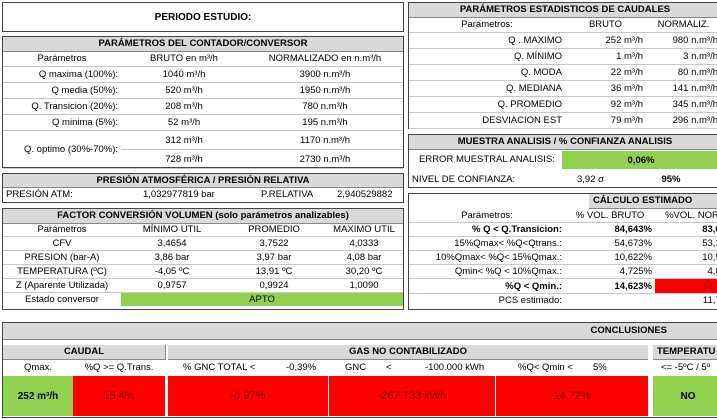 The height and width of the screenshot is (419, 717). Describe the element at coordinates (184, 106) in the screenshot. I see `row-bruto: 208 m³/h` at that location.